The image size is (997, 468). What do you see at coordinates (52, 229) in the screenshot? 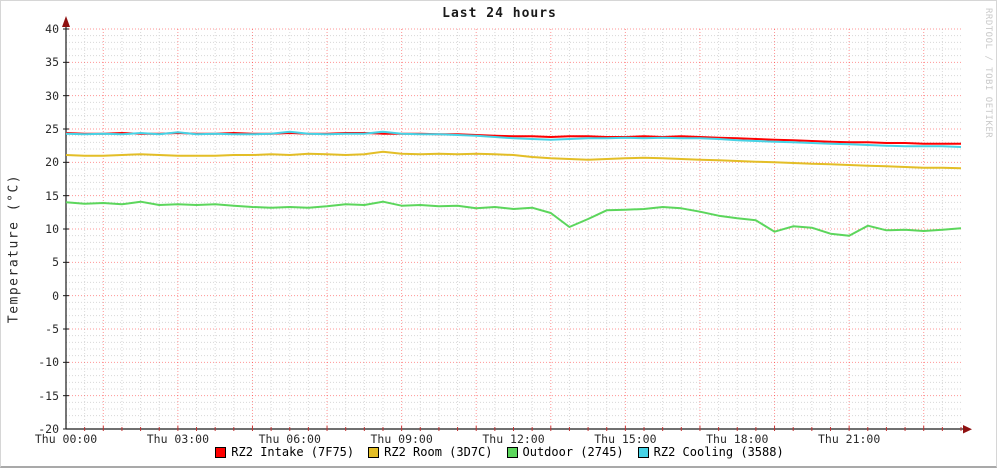
I see `y-tick-label: 10` at bounding box center [52, 229].